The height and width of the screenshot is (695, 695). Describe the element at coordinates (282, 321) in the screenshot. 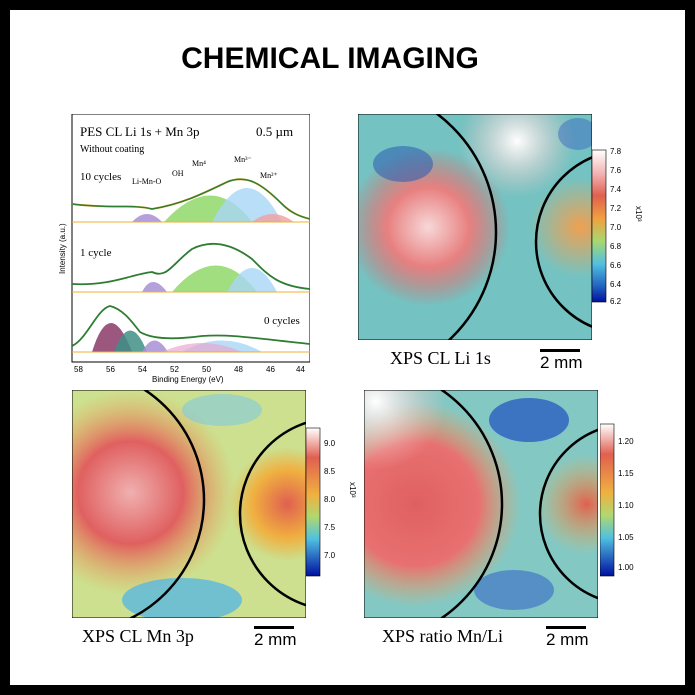

I see `cycle-label-0: 0 cycles` at that location.